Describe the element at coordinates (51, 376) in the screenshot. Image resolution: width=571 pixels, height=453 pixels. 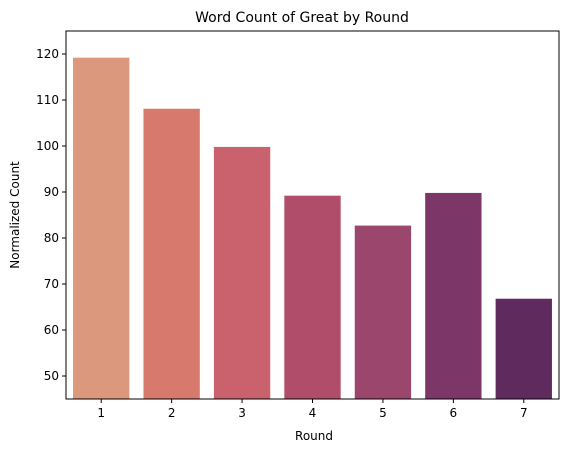
I see `y-tick-label: 50` at that location.